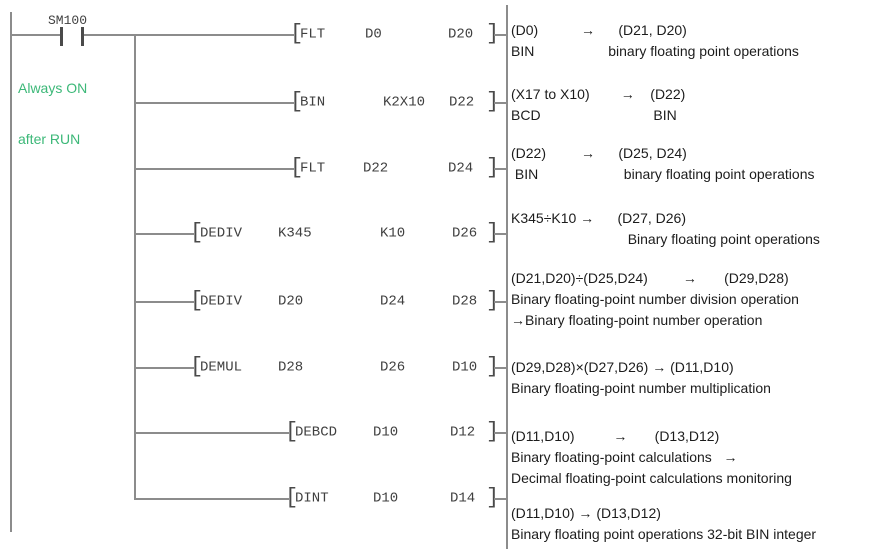 Image resolution: width=872 pixels, height=549 pixels. I want to click on instruction-mnemonic: DEMUL, so click(221, 367).